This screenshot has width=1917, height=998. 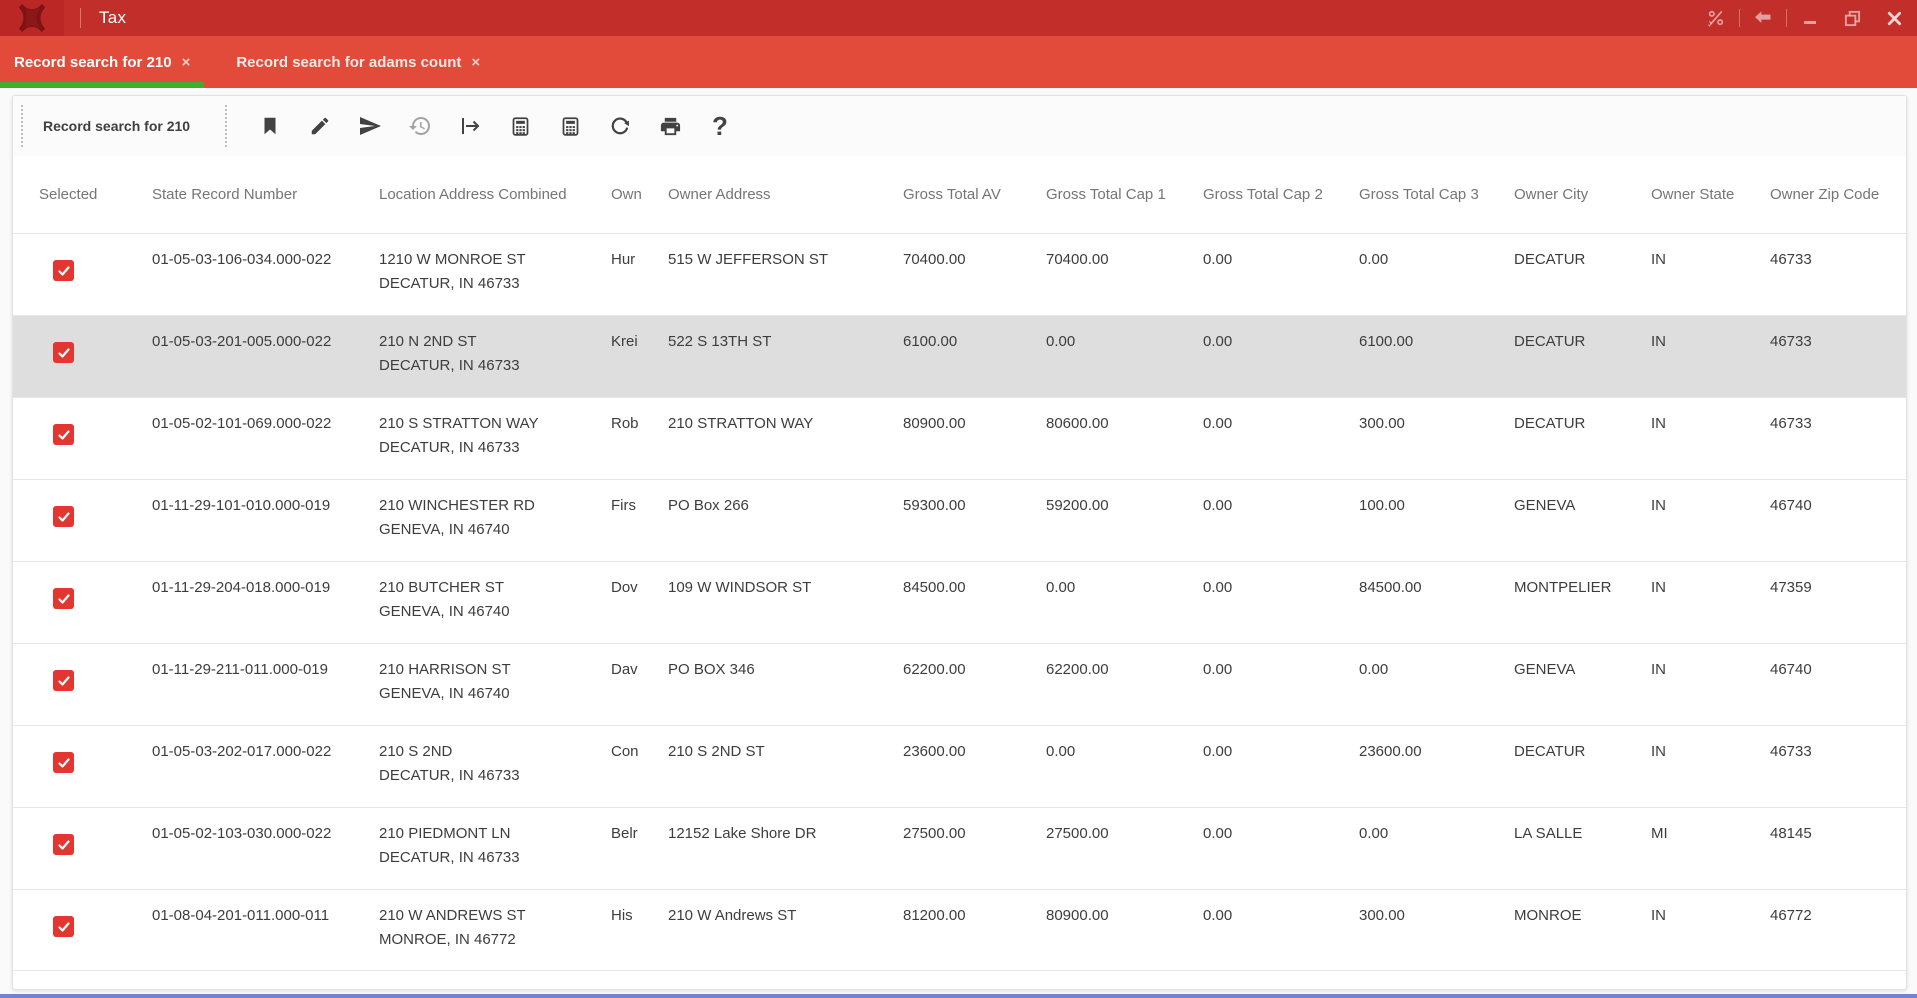 What do you see at coordinates (495, 848) in the screenshot?
I see `cell-loc: 210 PIEDMONT LN DECATUR, IN 46733` at bounding box center [495, 848].